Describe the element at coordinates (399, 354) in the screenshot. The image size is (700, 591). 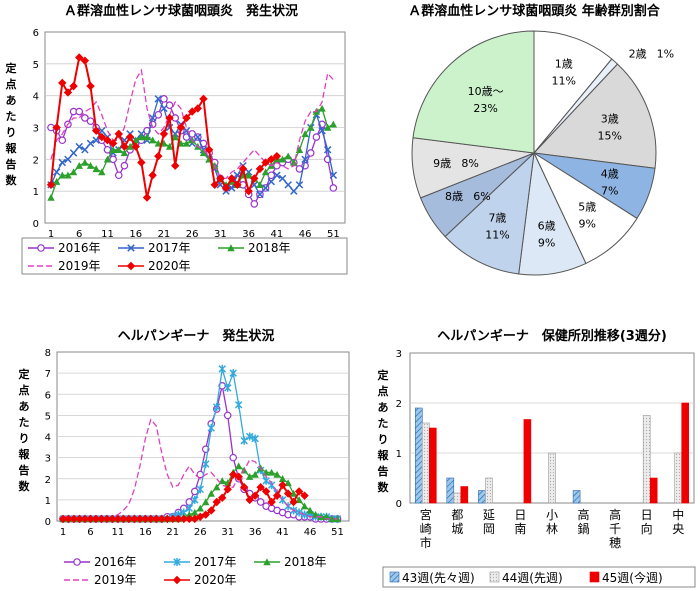
I see `y-tick-label: 3` at that location.